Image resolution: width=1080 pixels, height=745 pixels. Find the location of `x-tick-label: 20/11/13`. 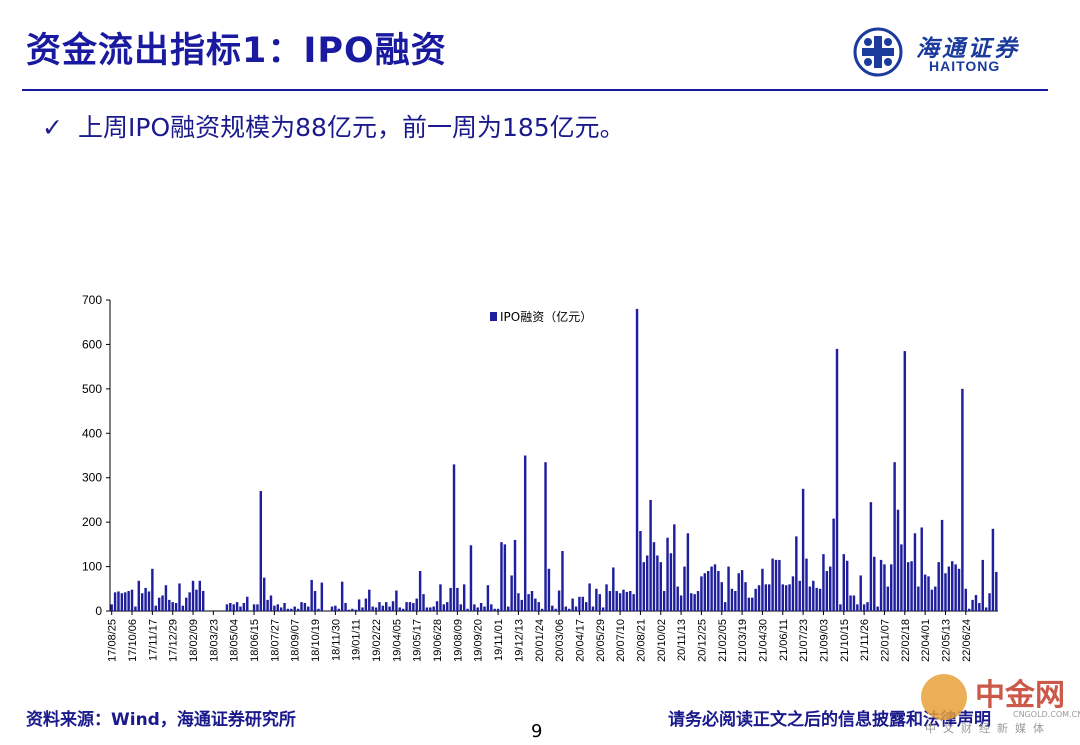

x-tick-label: 20/11/13 is located at coordinates (682, 640).